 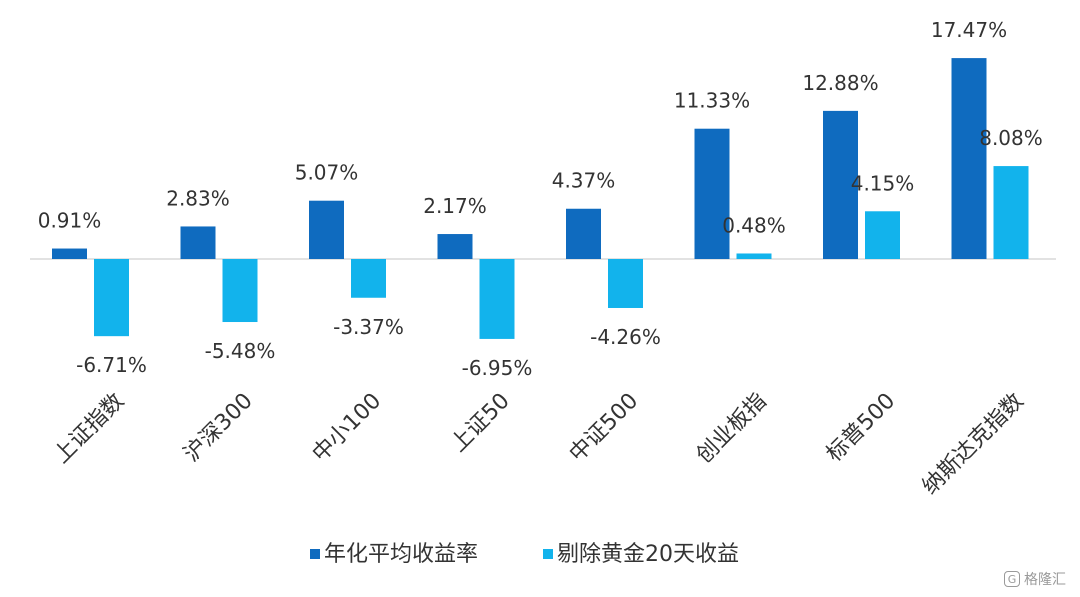 What do you see at coordinates (327, 173) in the screenshot?
I see `value-label-series-1: 5.07%` at bounding box center [327, 173].